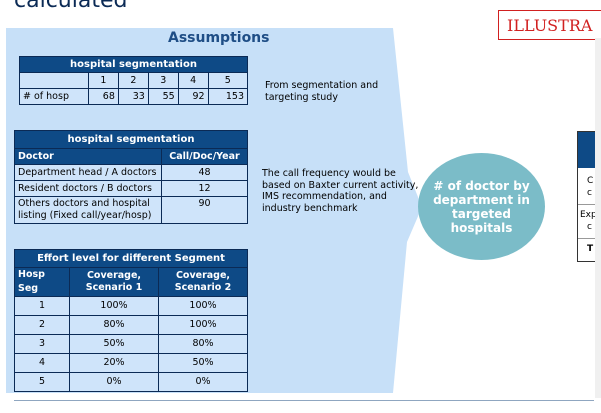 The width and height of the screenshot is (601, 413). Describe the element at coordinates (590, 181) in the screenshot. I see `partial-cell: C` at that location.